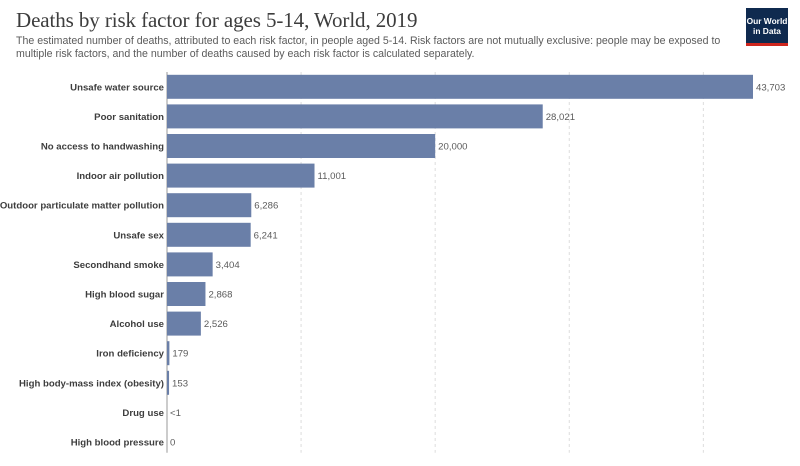 Image resolution: width=800 pixels, height=466 pixels. Describe the element at coordinates (117, 443) in the screenshot. I see `category-label: High blood pressure` at that location.